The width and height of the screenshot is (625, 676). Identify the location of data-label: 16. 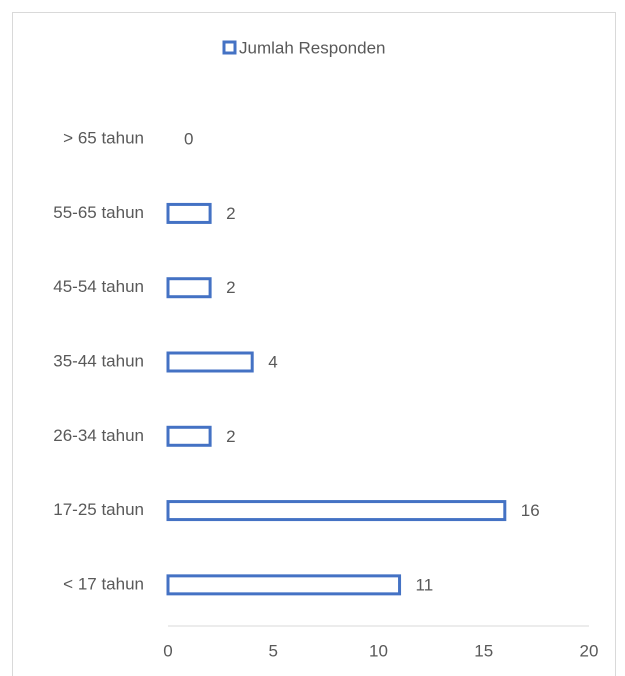
(530, 510).